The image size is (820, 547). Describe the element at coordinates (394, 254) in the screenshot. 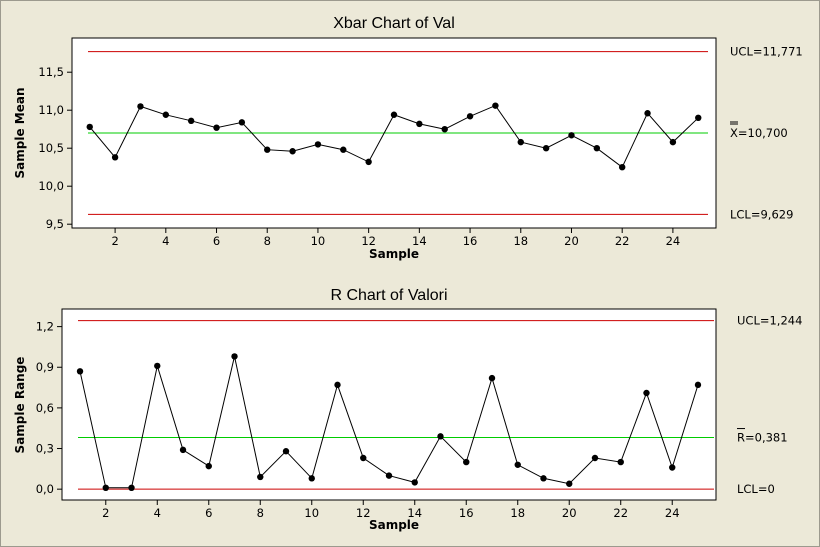

I see `xbar-x-axis-label: Sample` at that location.